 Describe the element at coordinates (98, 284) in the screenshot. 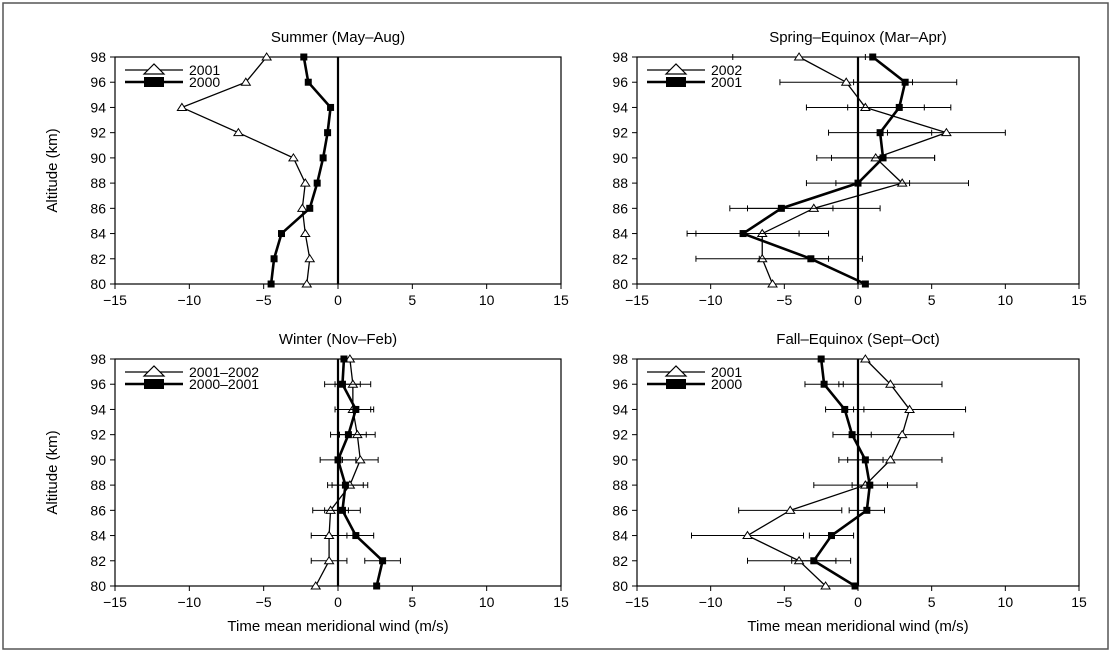

I see `y-tick-label: 80` at that location.